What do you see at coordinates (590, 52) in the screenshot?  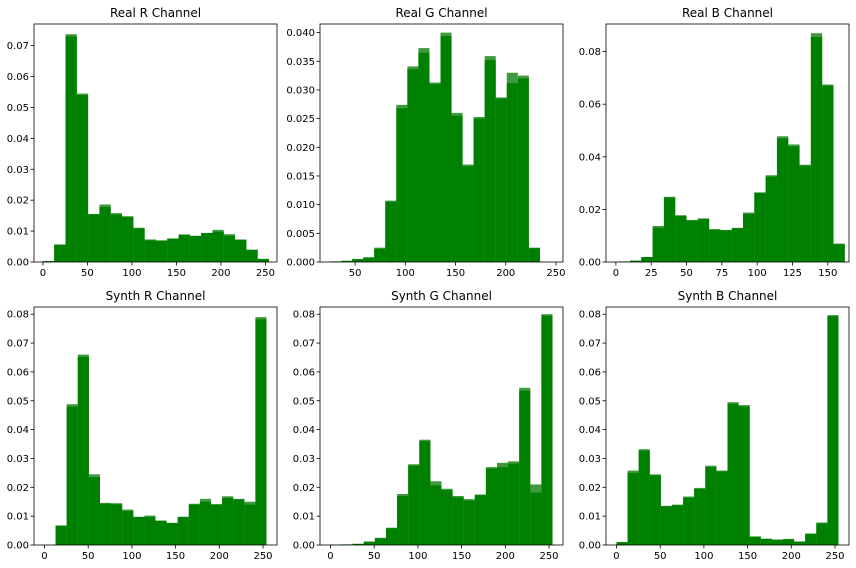 I see `y-tick-label: 0.08` at bounding box center [590, 52].